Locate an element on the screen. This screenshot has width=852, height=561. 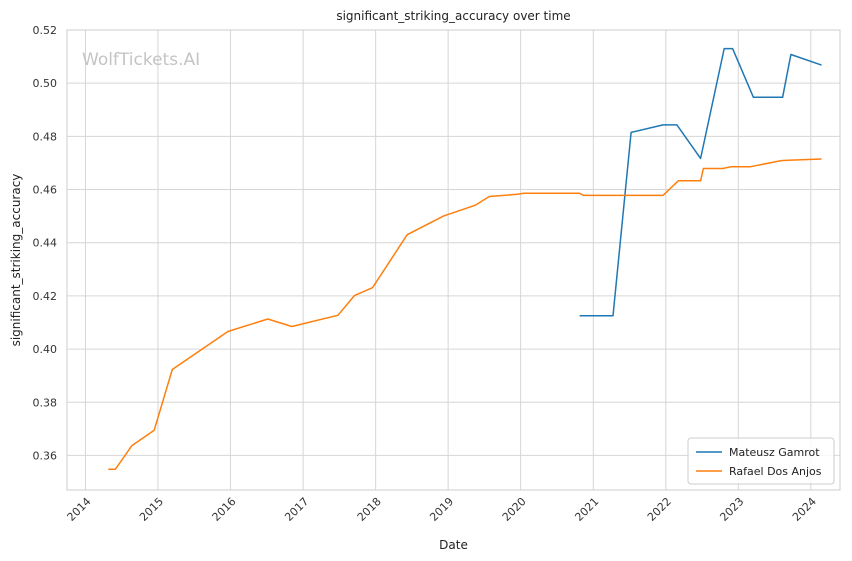
y-tick-label: 0.44 is located at coordinates (45, 243).